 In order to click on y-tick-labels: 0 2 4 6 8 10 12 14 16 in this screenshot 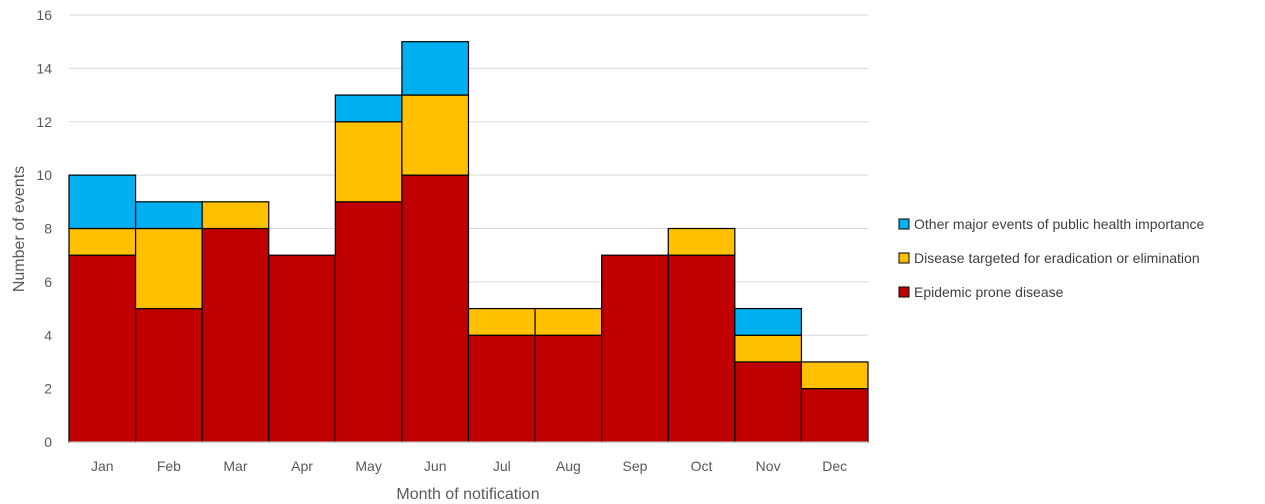, I will do `click(44, 228)`.